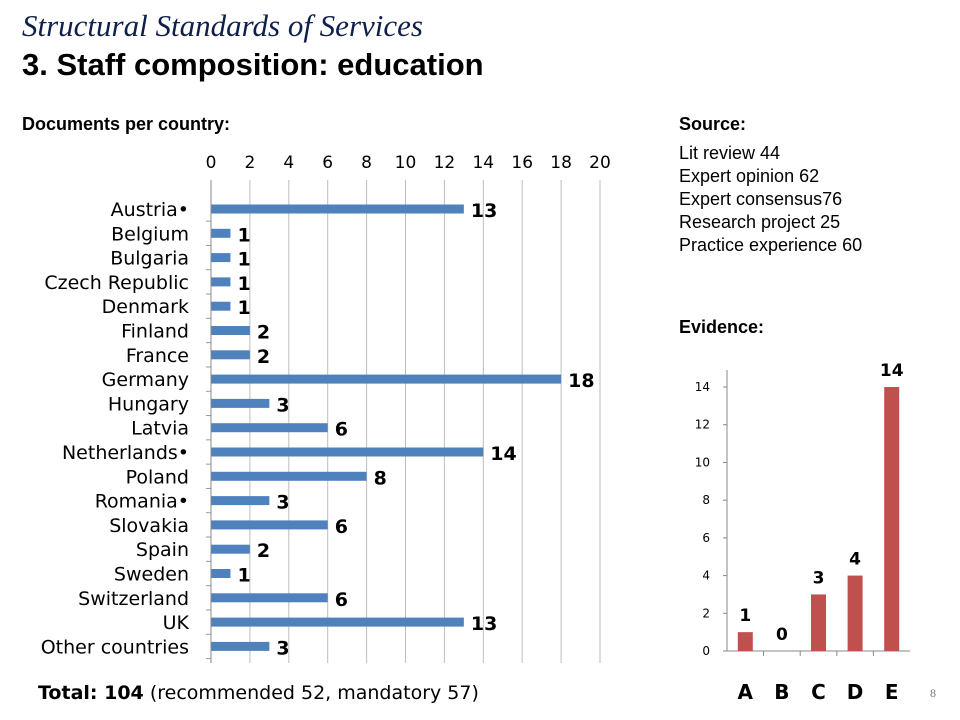 This screenshot has height=720, width=960. I want to click on slide-title-italic: Structural Standards of Services, so click(222, 25).